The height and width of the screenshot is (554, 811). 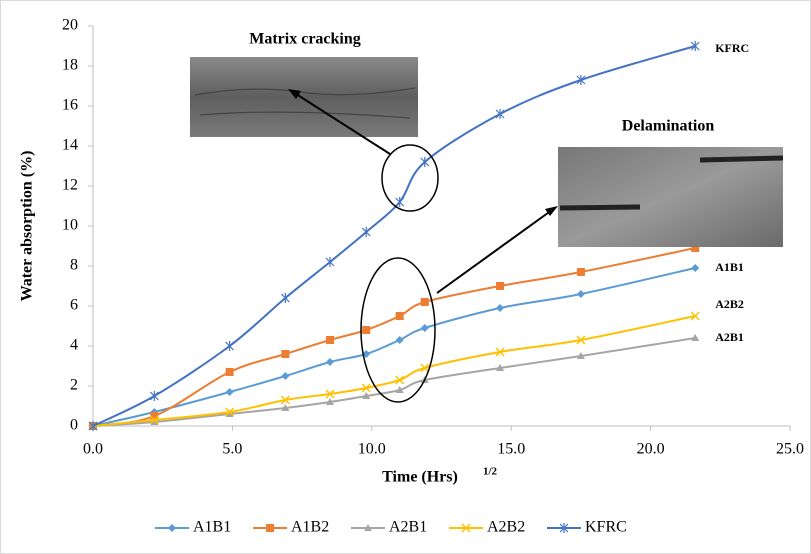 What do you see at coordinates (790, 449) in the screenshot?
I see `x-tick-label: 25.0` at bounding box center [790, 449].